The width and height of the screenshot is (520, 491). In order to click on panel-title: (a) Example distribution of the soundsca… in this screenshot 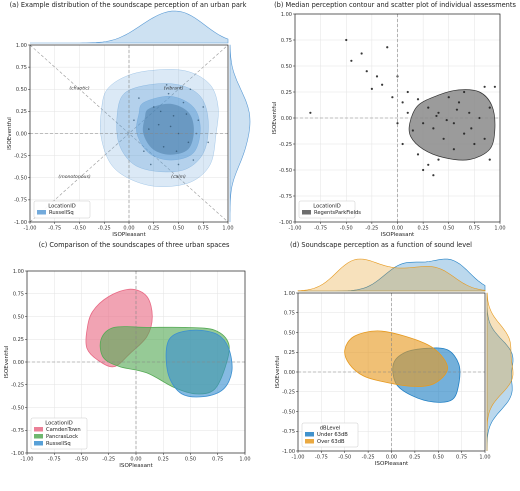, I will do `click(128, 5)`.